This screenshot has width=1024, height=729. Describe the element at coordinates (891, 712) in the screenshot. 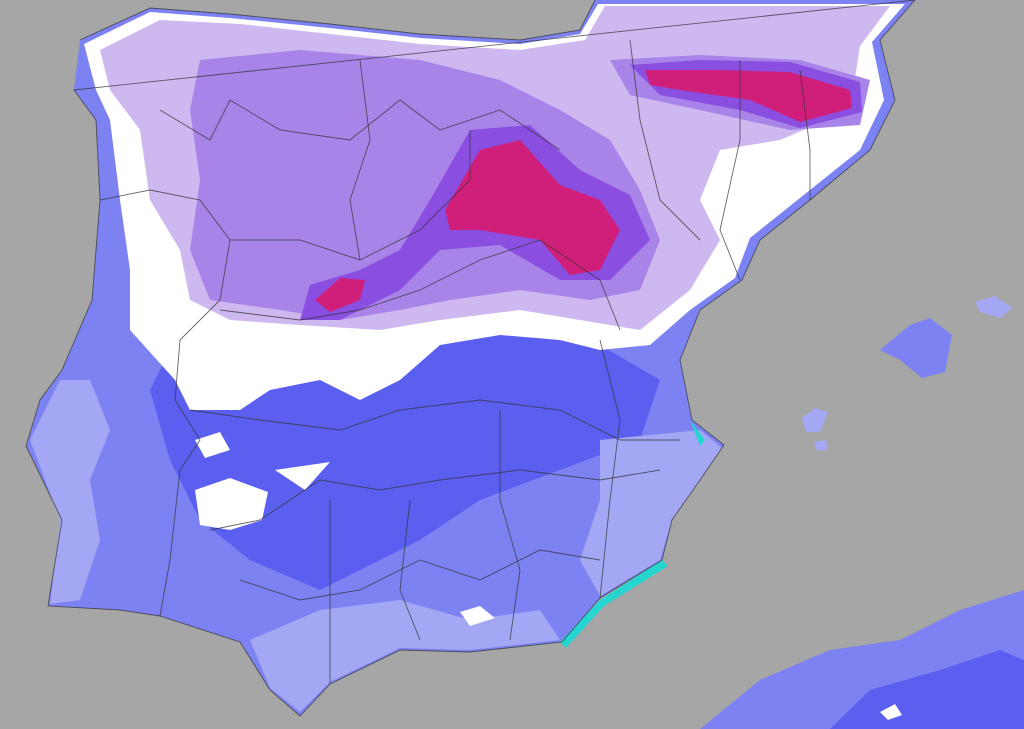

I see `north-africa-white-patch` at that location.